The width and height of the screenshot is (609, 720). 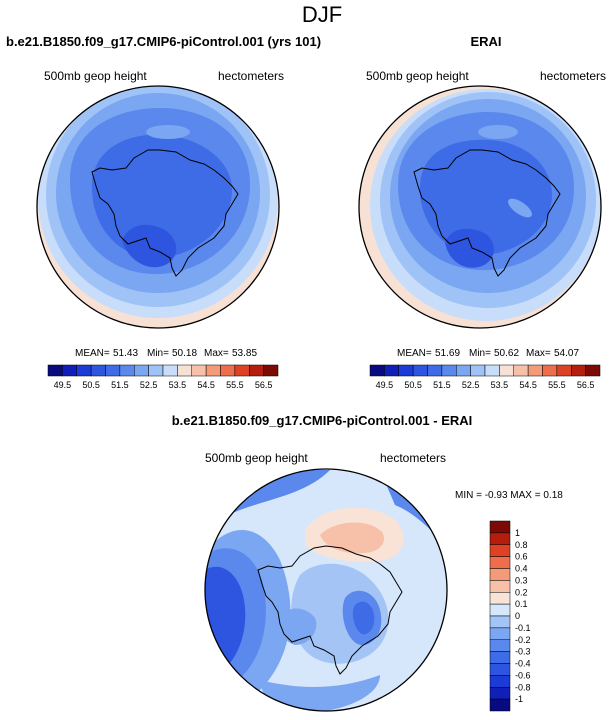 I want to click on panel-diff-right-label: hectometers, so click(x=413, y=458).